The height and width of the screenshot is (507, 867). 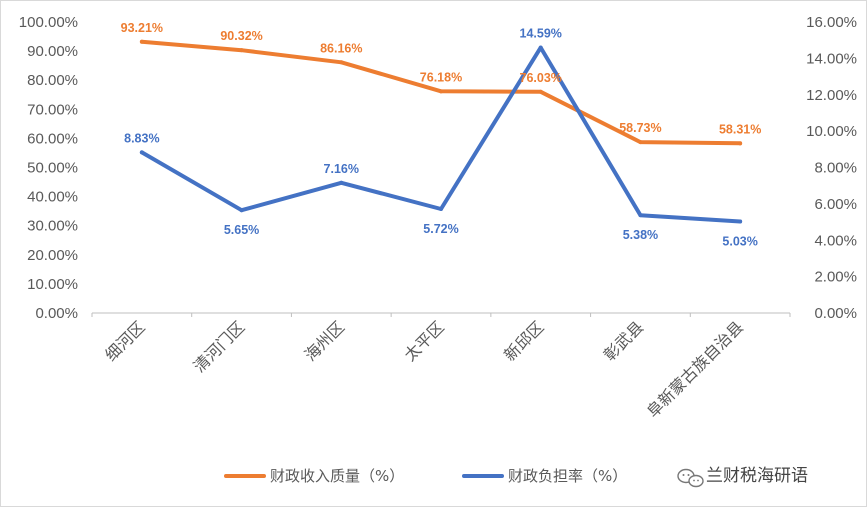 I want to click on right-y-tick-label: 0.00%, so click(x=835, y=313).